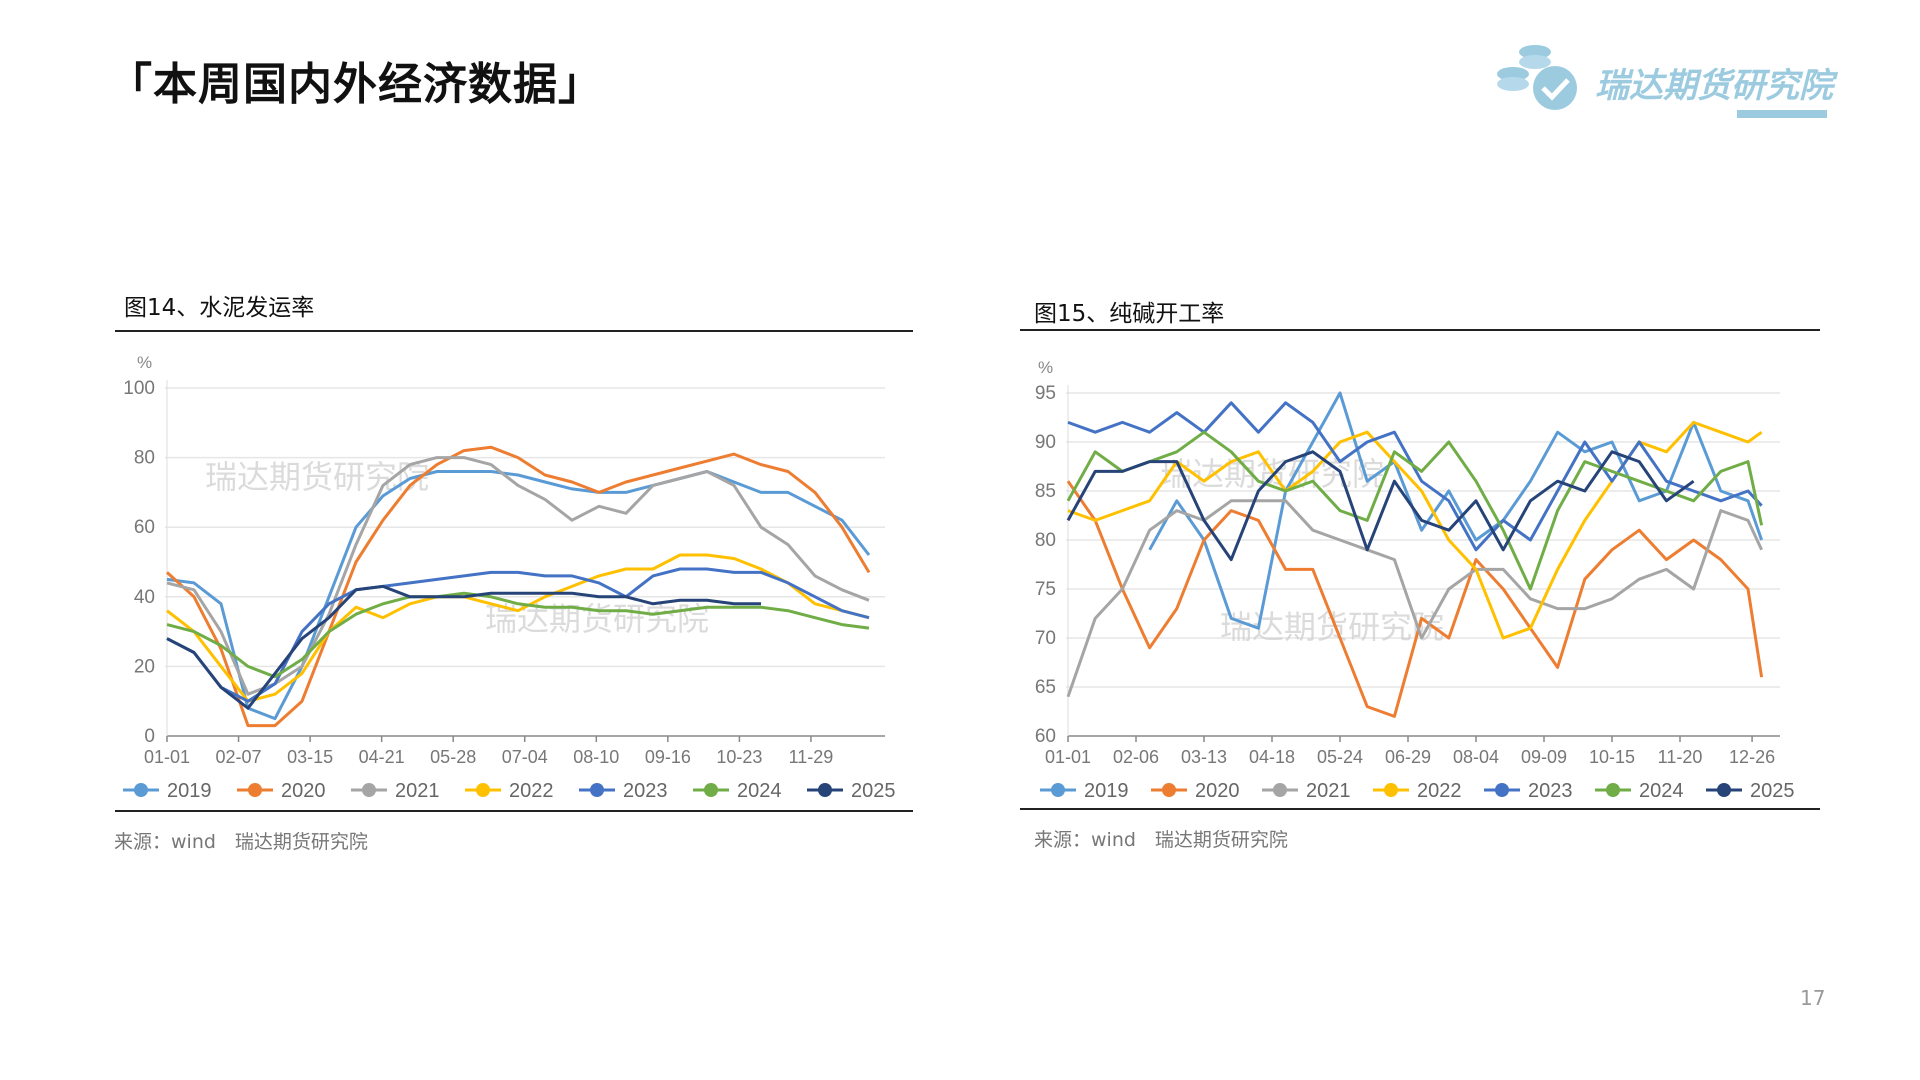 This screenshot has height=1080, width=1920. I want to click on chart-1-bottom-rule, so click(514, 811).